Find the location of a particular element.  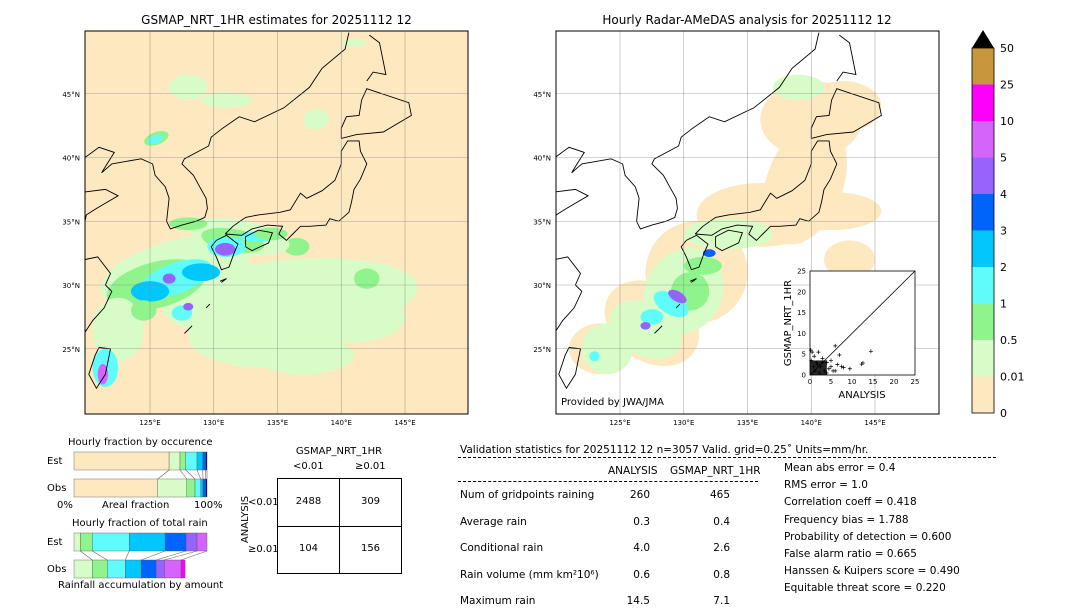

lat-tick-label: 25°N is located at coordinates (542, 350).